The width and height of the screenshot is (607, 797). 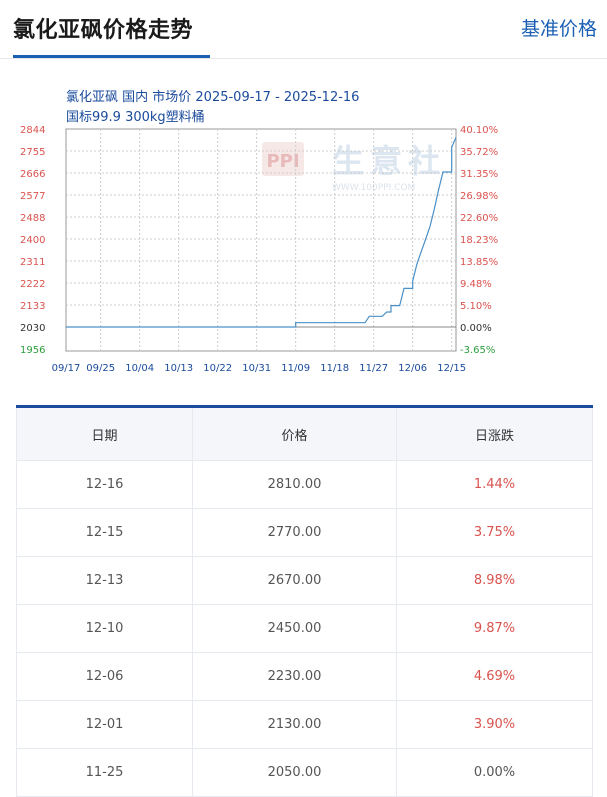 What do you see at coordinates (104, 484) in the screenshot?
I see `row-date: 12-16` at bounding box center [104, 484].